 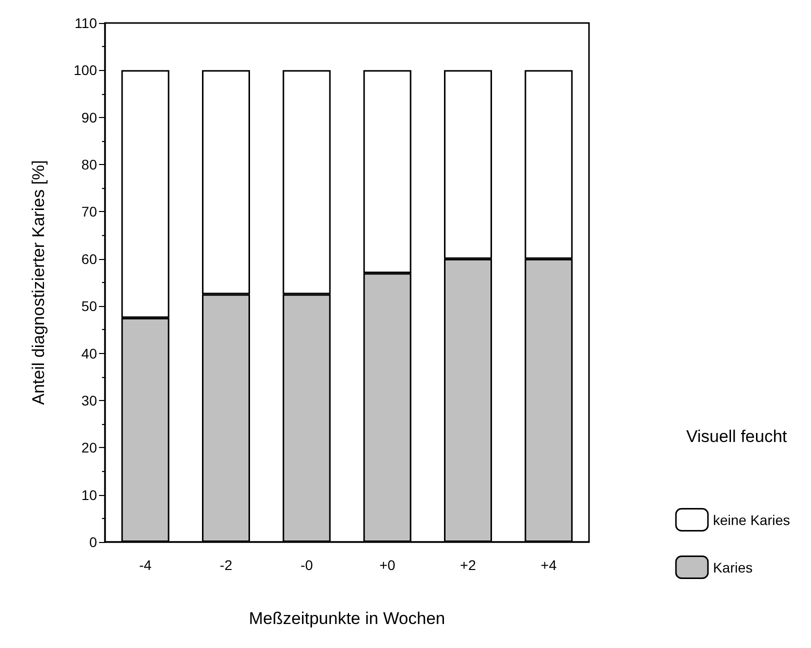 What do you see at coordinates (86, 23) in the screenshot?
I see `y-tick-label: 110` at bounding box center [86, 23].